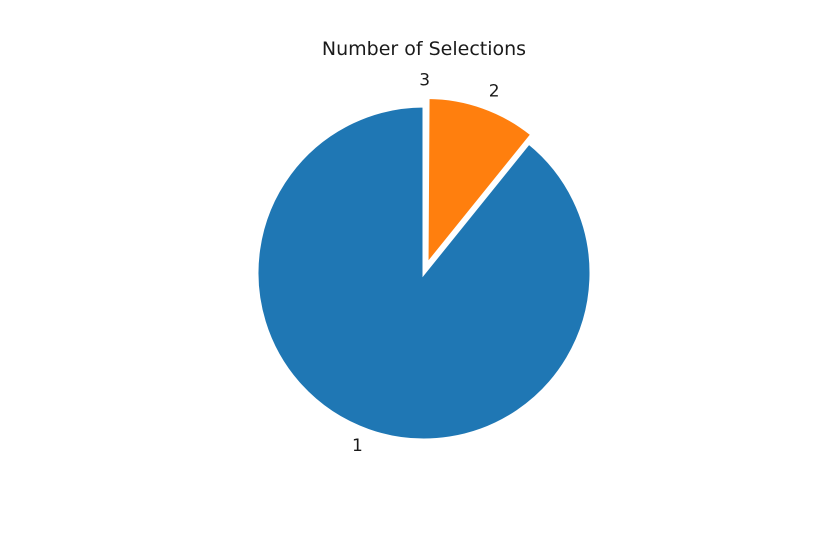 This screenshot has width=827, height=552. What do you see at coordinates (357, 446) in the screenshot?
I see `pie-slice-label-1: 1` at bounding box center [357, 446].